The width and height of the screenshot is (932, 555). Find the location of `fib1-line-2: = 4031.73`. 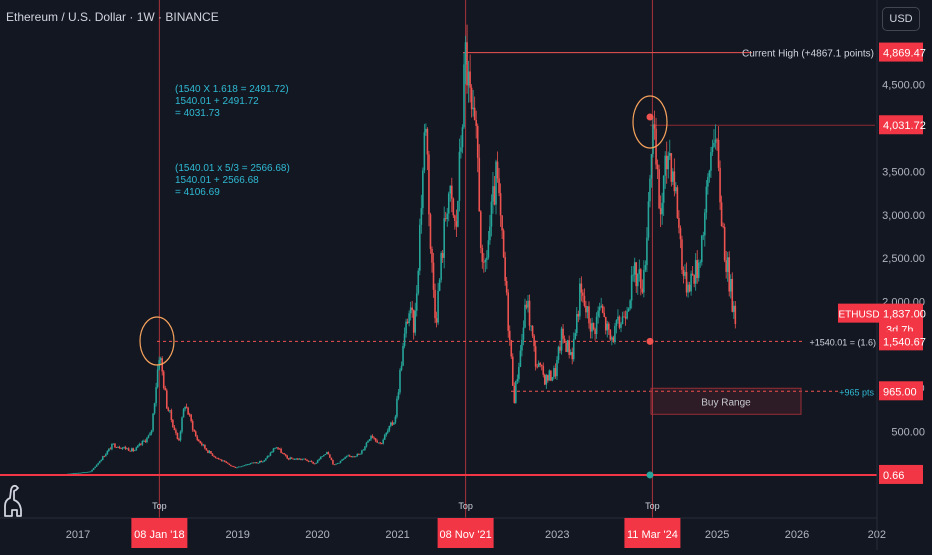

fib1-line-2: = 4031.73 is located at coordinates (197, 113).